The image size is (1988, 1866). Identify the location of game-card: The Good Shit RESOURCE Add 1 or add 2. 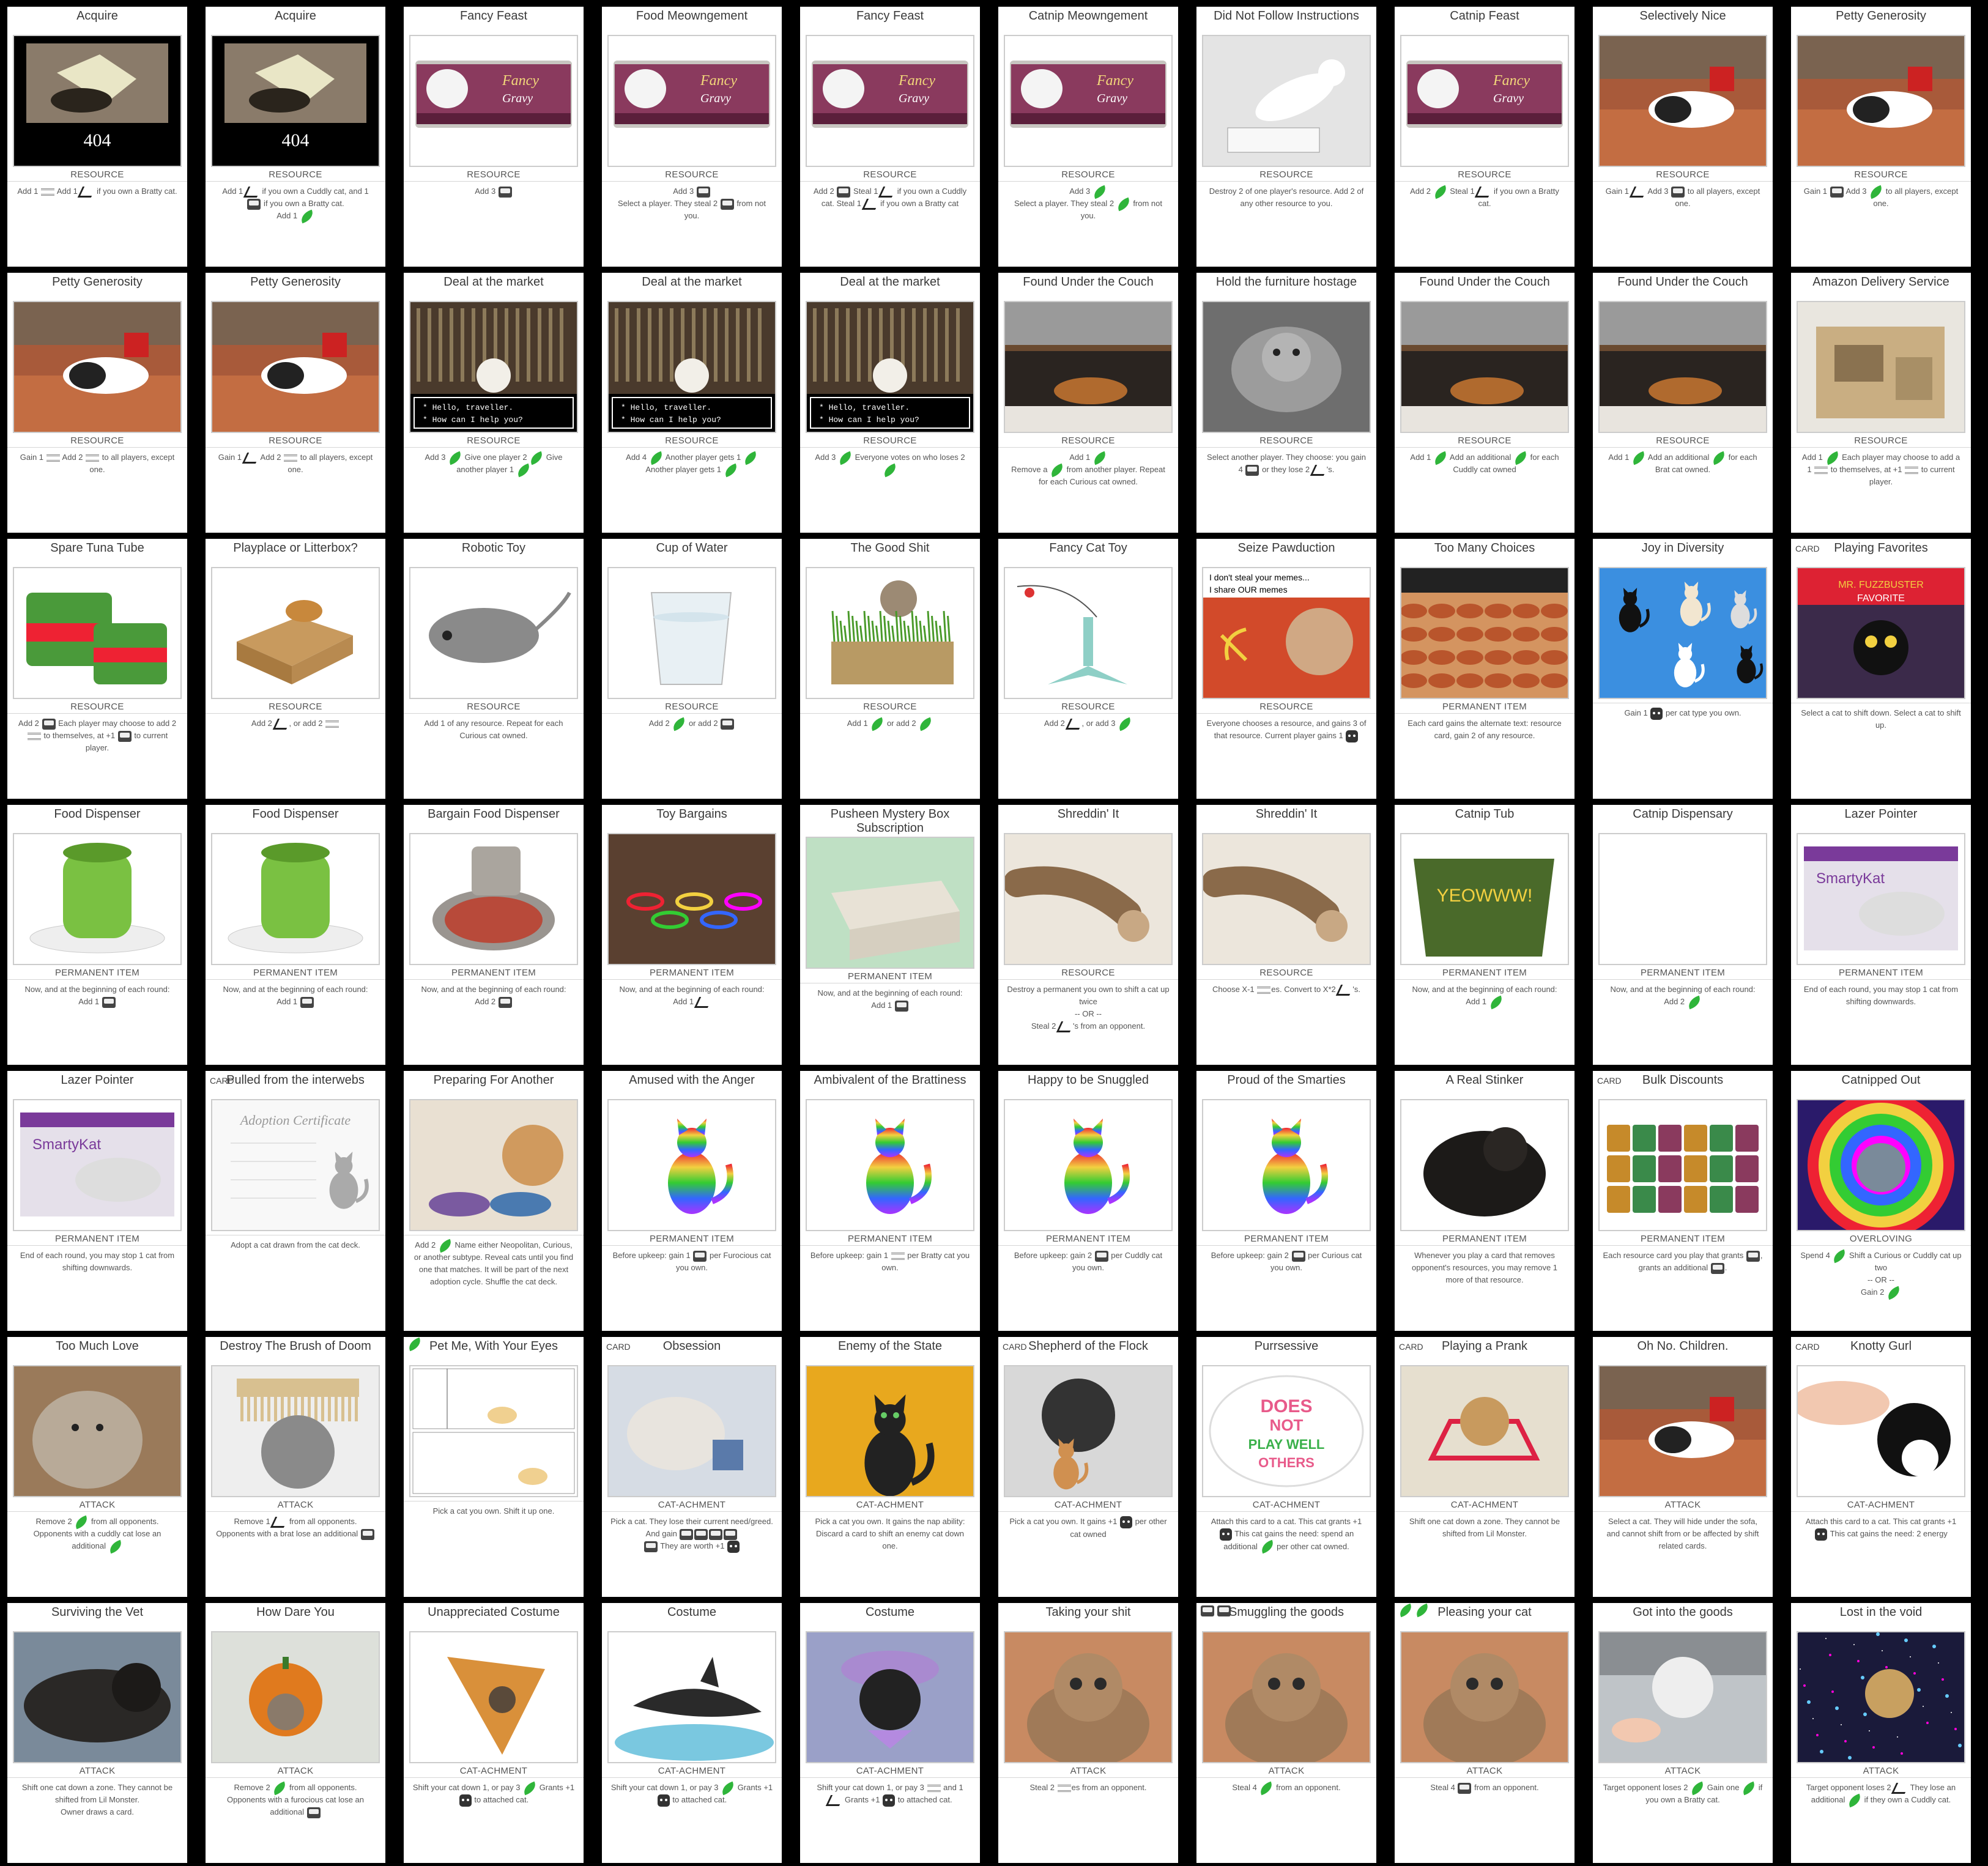
(890, 669).